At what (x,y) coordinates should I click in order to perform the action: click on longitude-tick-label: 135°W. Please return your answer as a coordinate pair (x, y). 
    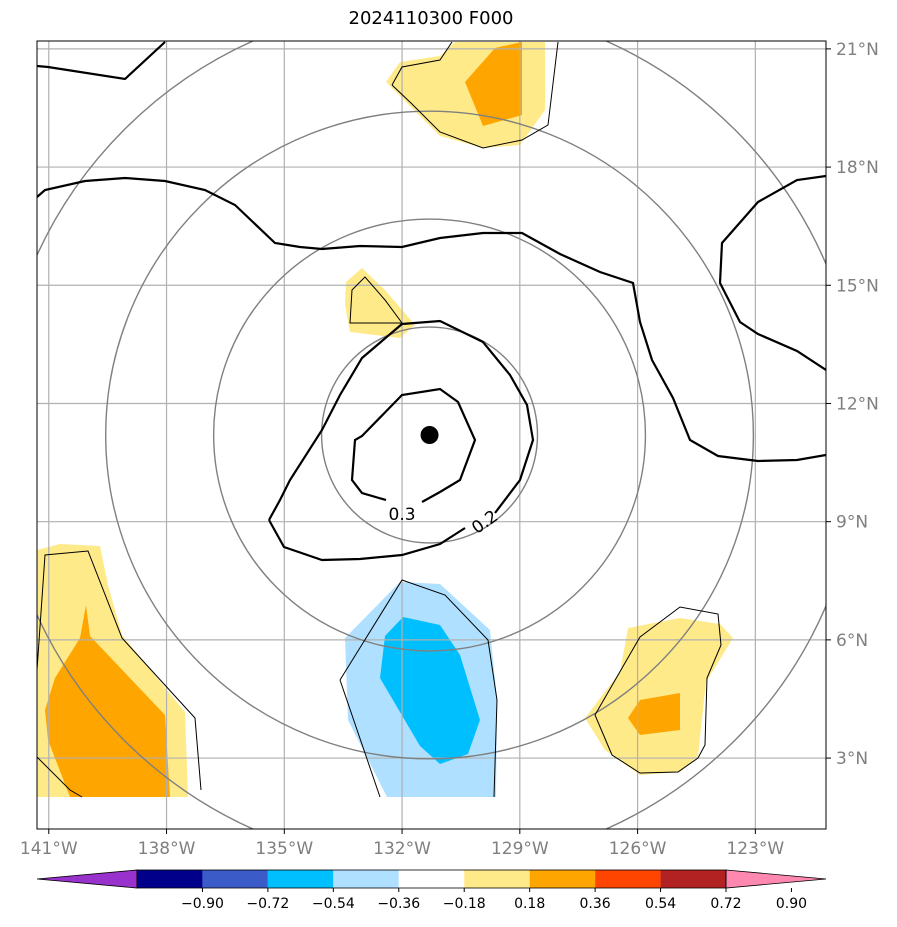
    Looking at the image, I should click on (284, 849).